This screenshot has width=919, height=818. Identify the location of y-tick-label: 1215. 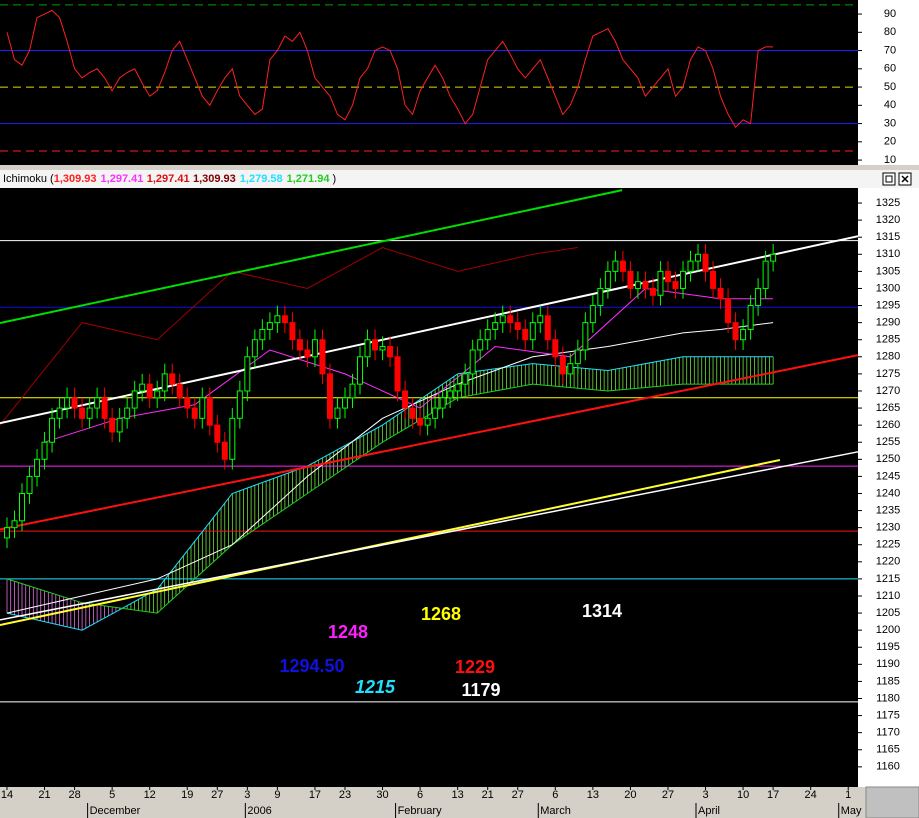
(888, 579).